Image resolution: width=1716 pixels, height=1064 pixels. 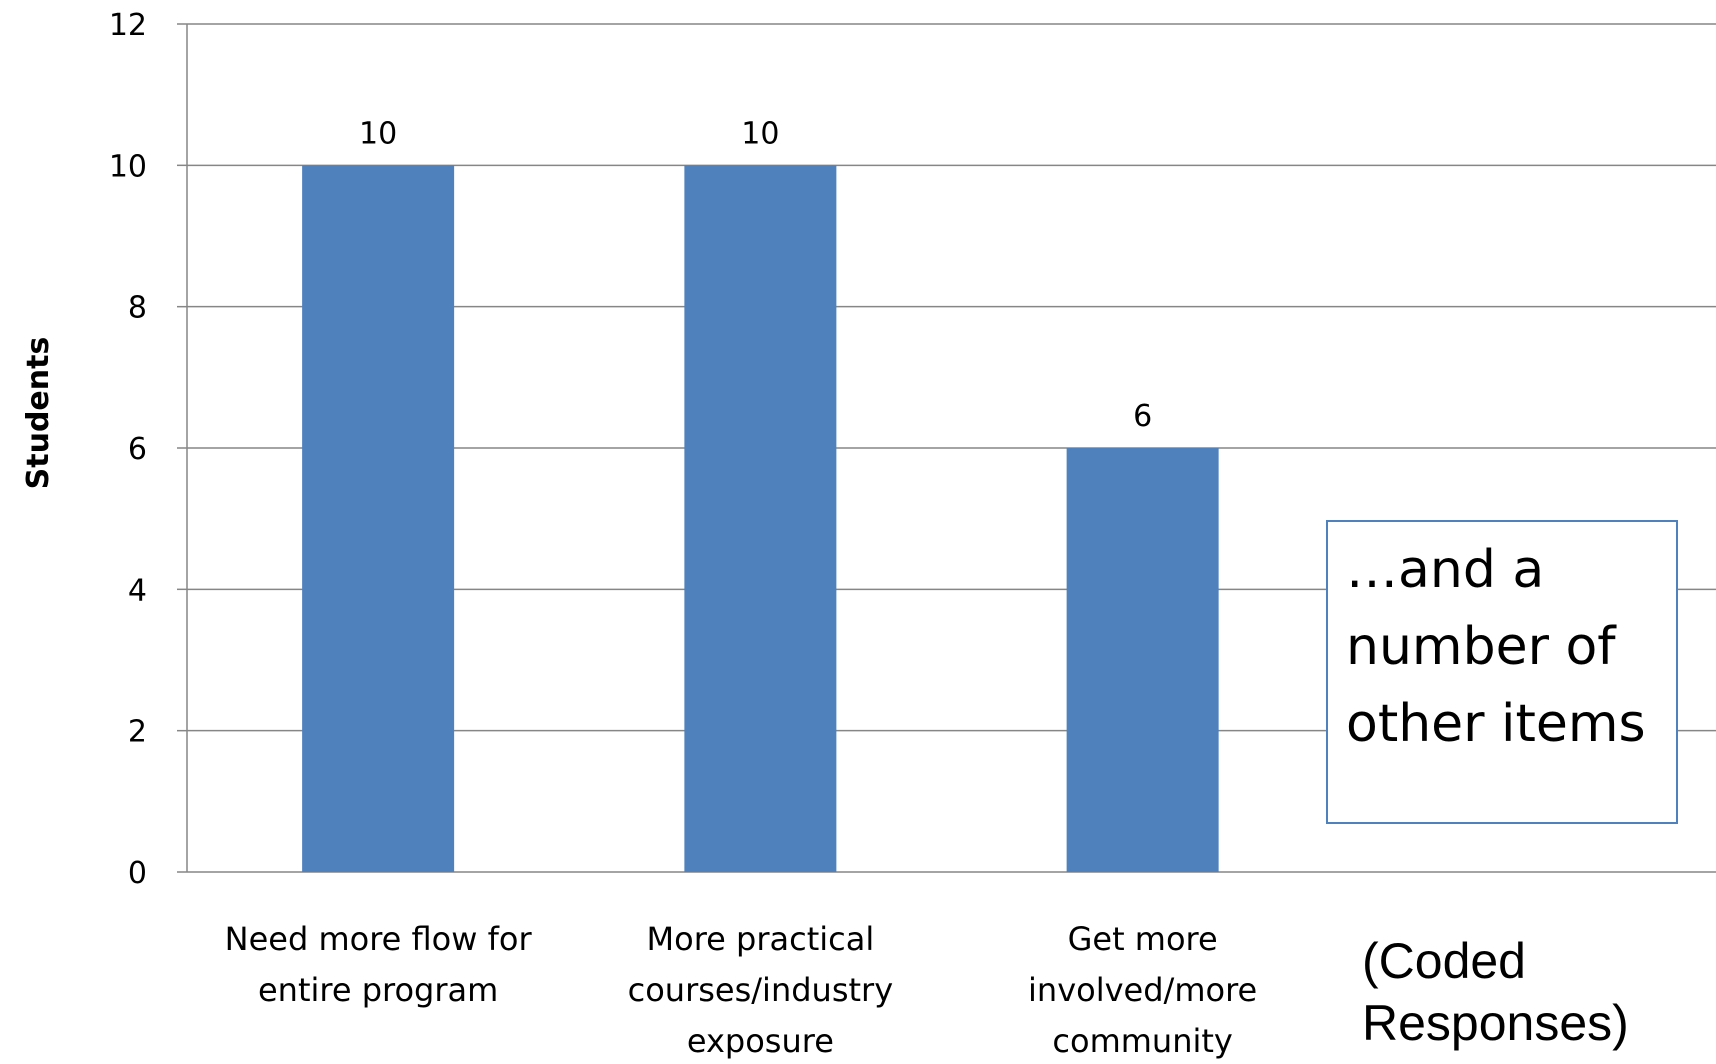 What do you see at coordinates (128, 166) in the screenshot?
I see `y-tick-label: 10` at bounding box center [128, 166].